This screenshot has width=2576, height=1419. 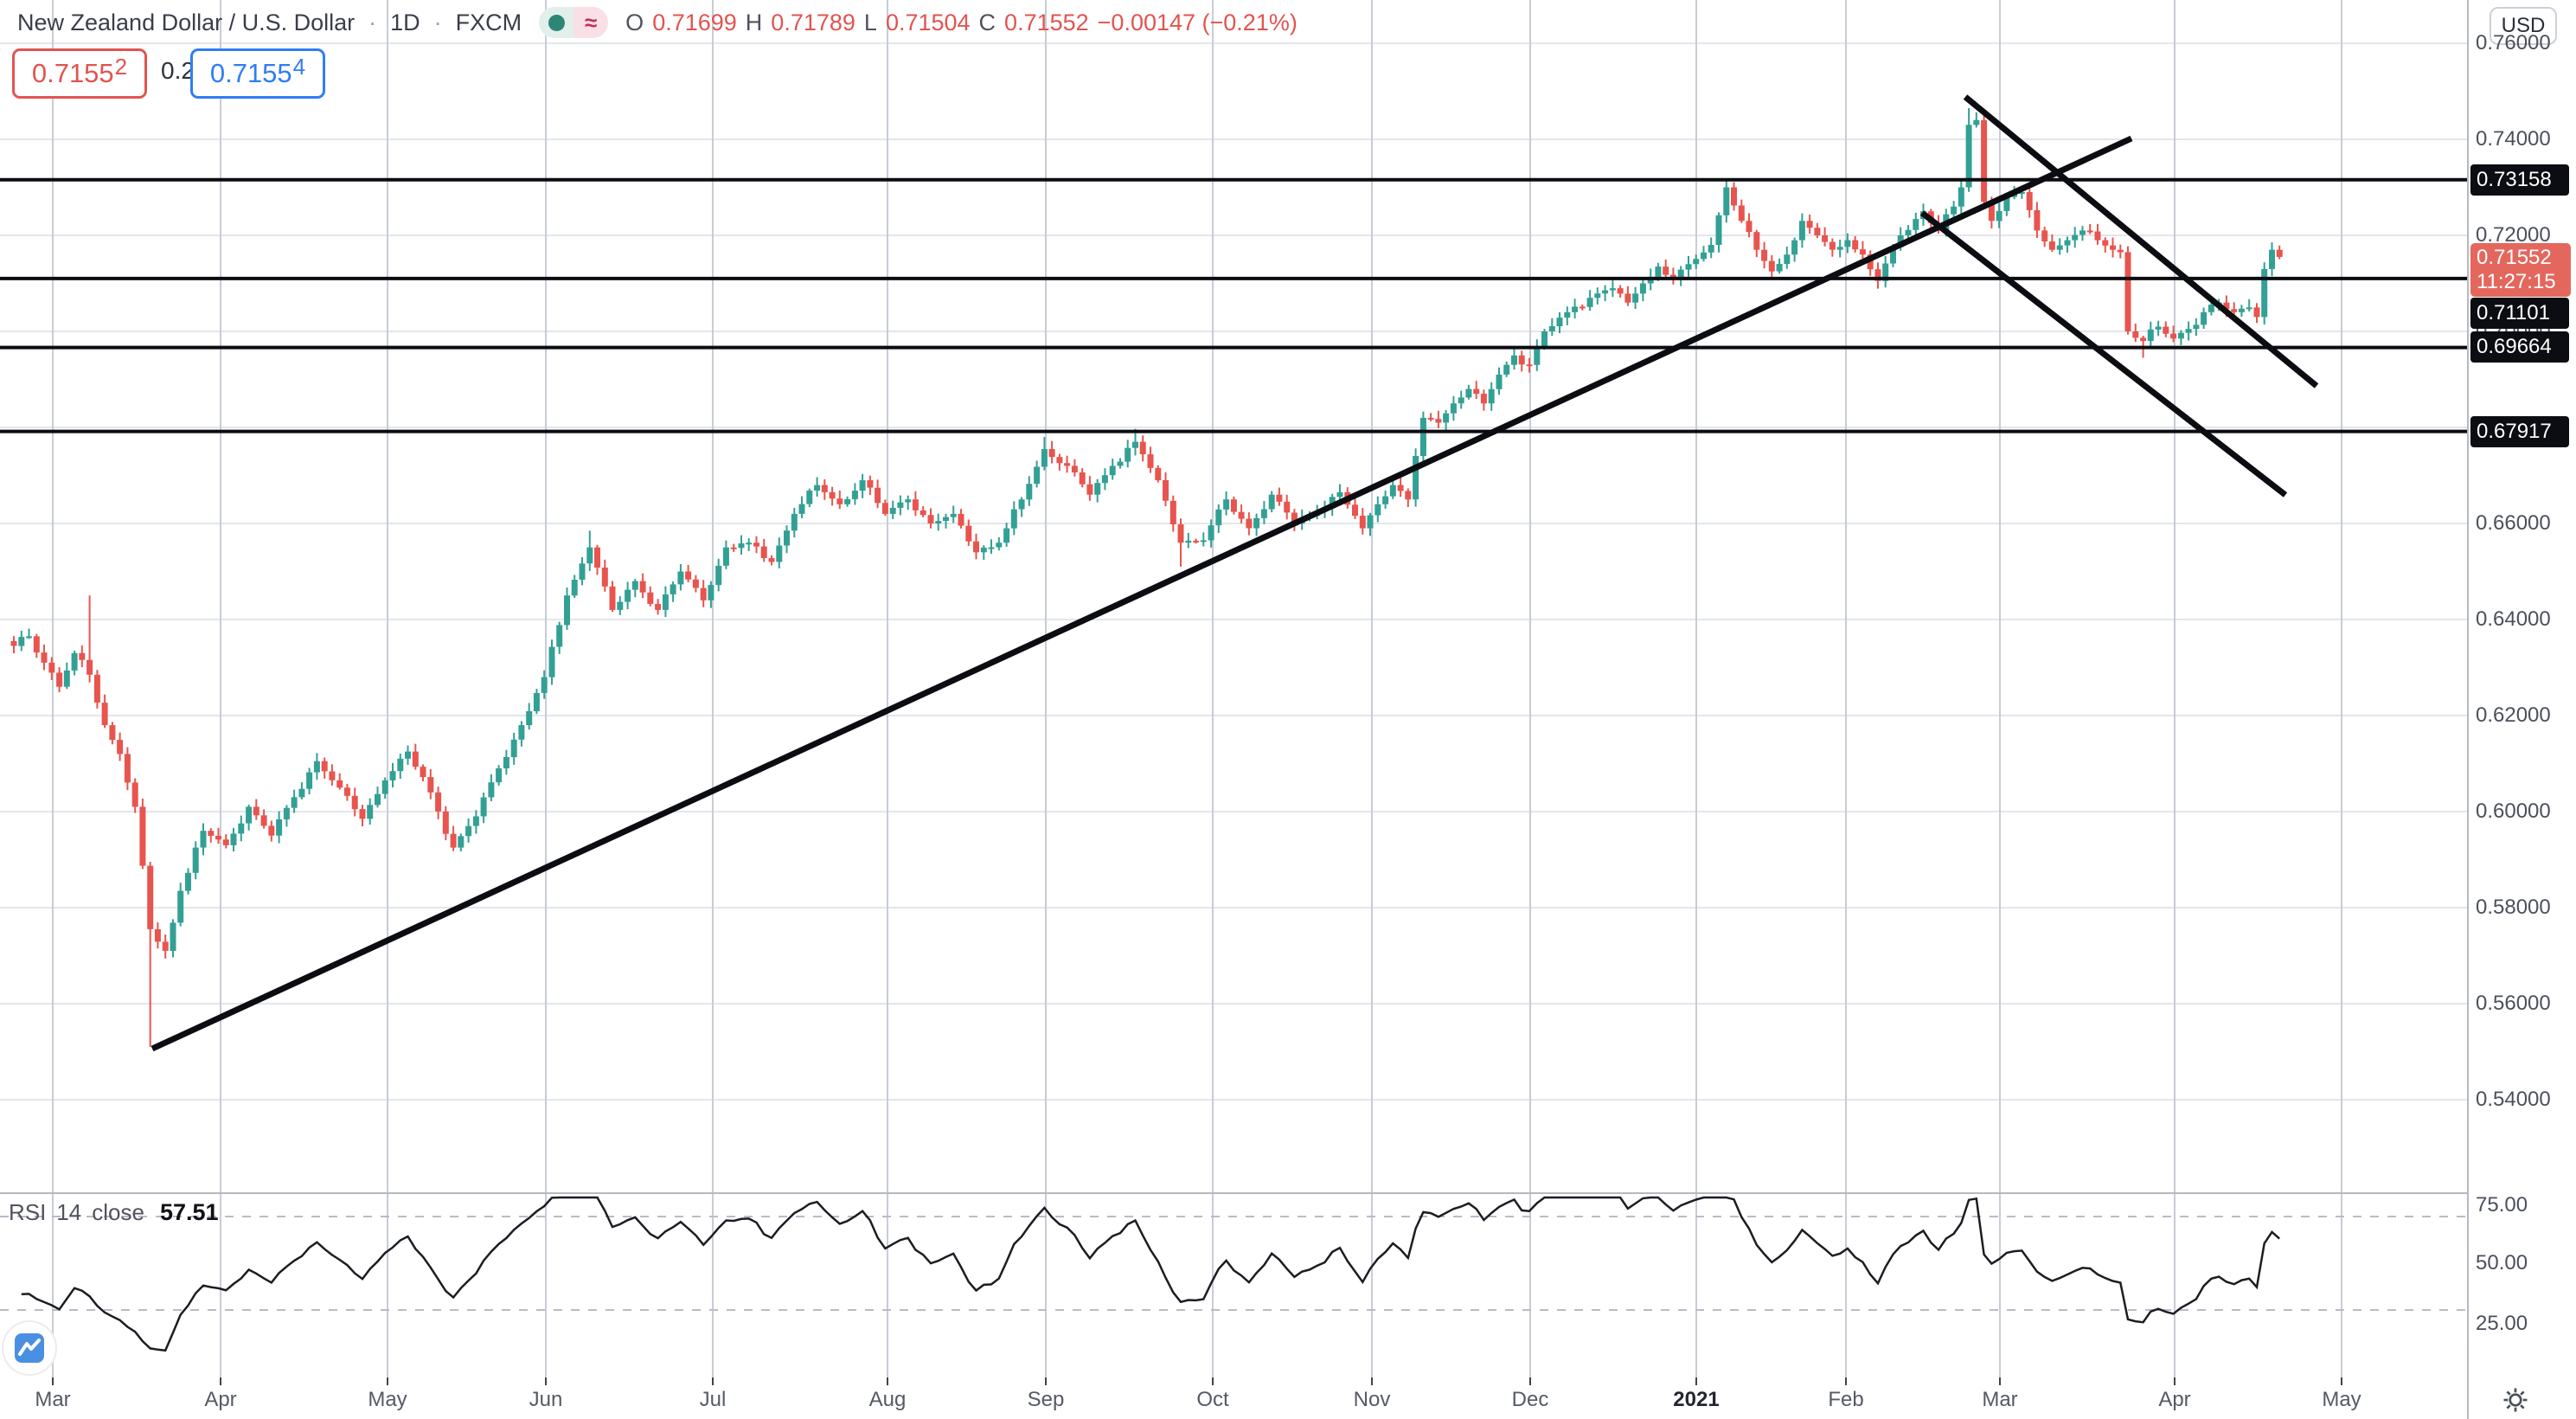 I want to click on price-axis-tick: 0.56000, so click(x=2513, y=1003).